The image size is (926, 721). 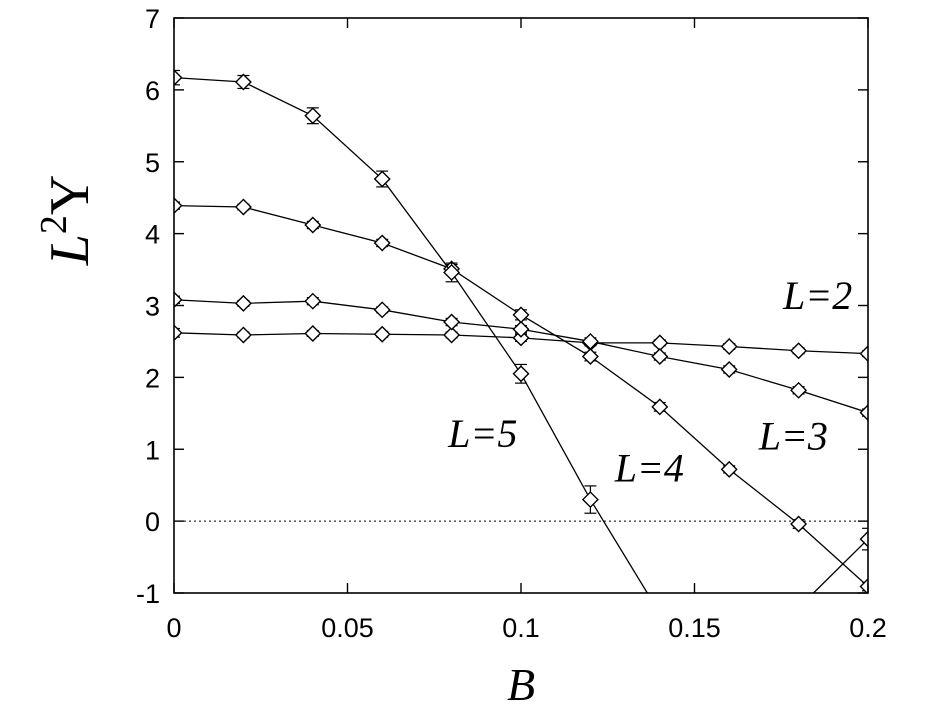 What do you see at coordinates (152, 163) in the screenshot?
I see `y-tick-label-6: 5` at bounding box center [152, 163].